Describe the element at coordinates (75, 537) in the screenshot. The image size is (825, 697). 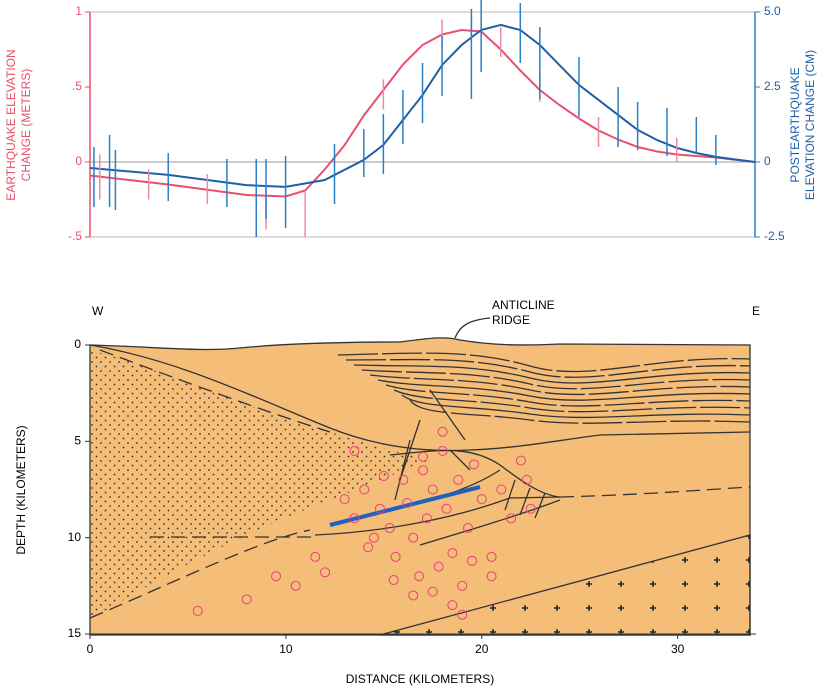
I see `y-tick-label: 10` at that location.